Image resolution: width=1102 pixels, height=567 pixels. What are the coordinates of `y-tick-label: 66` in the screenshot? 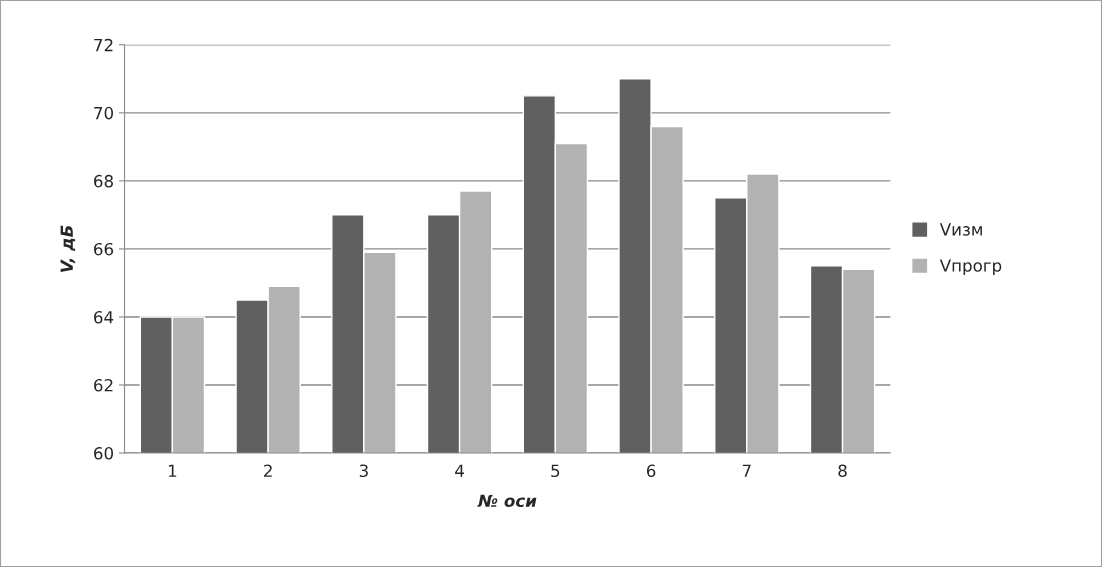 It's located at (104, 249).